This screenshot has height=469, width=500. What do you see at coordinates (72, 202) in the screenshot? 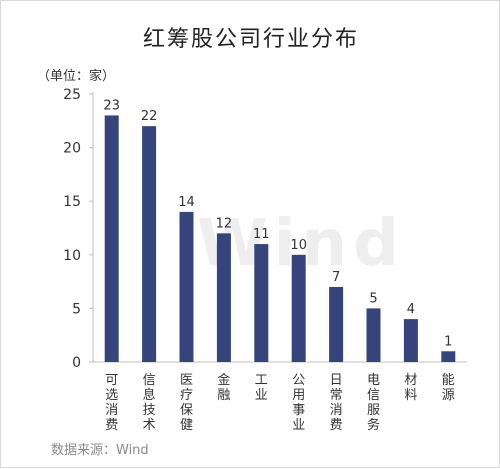
I see `y-tick-label: 15` at bounding box center [72, 202].